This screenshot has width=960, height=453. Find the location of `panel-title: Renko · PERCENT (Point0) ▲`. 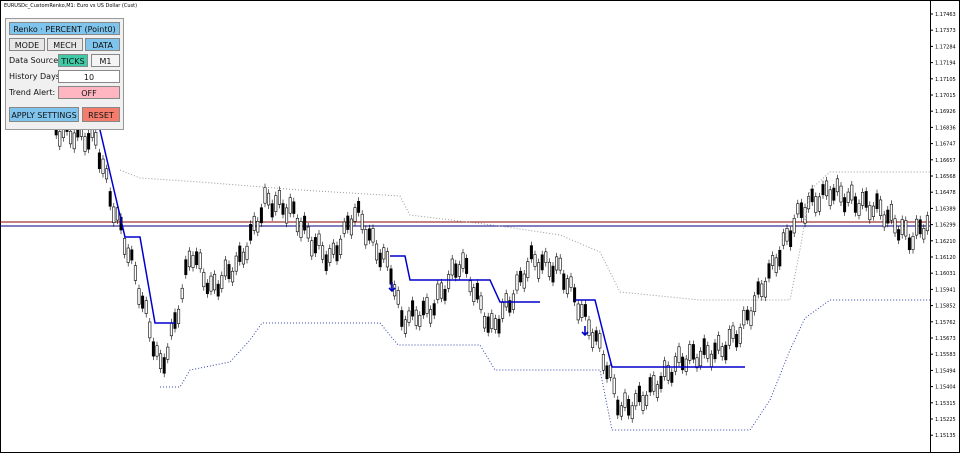

panel-title: Renko · PERCENT (Point0) ▲ is located at coordinates (64, 34).